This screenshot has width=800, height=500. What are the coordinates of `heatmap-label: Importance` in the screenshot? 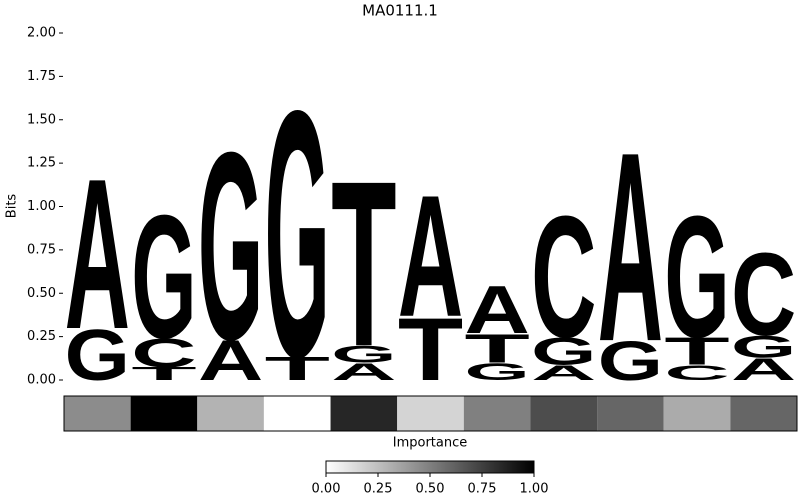 It's located at (430, 443).